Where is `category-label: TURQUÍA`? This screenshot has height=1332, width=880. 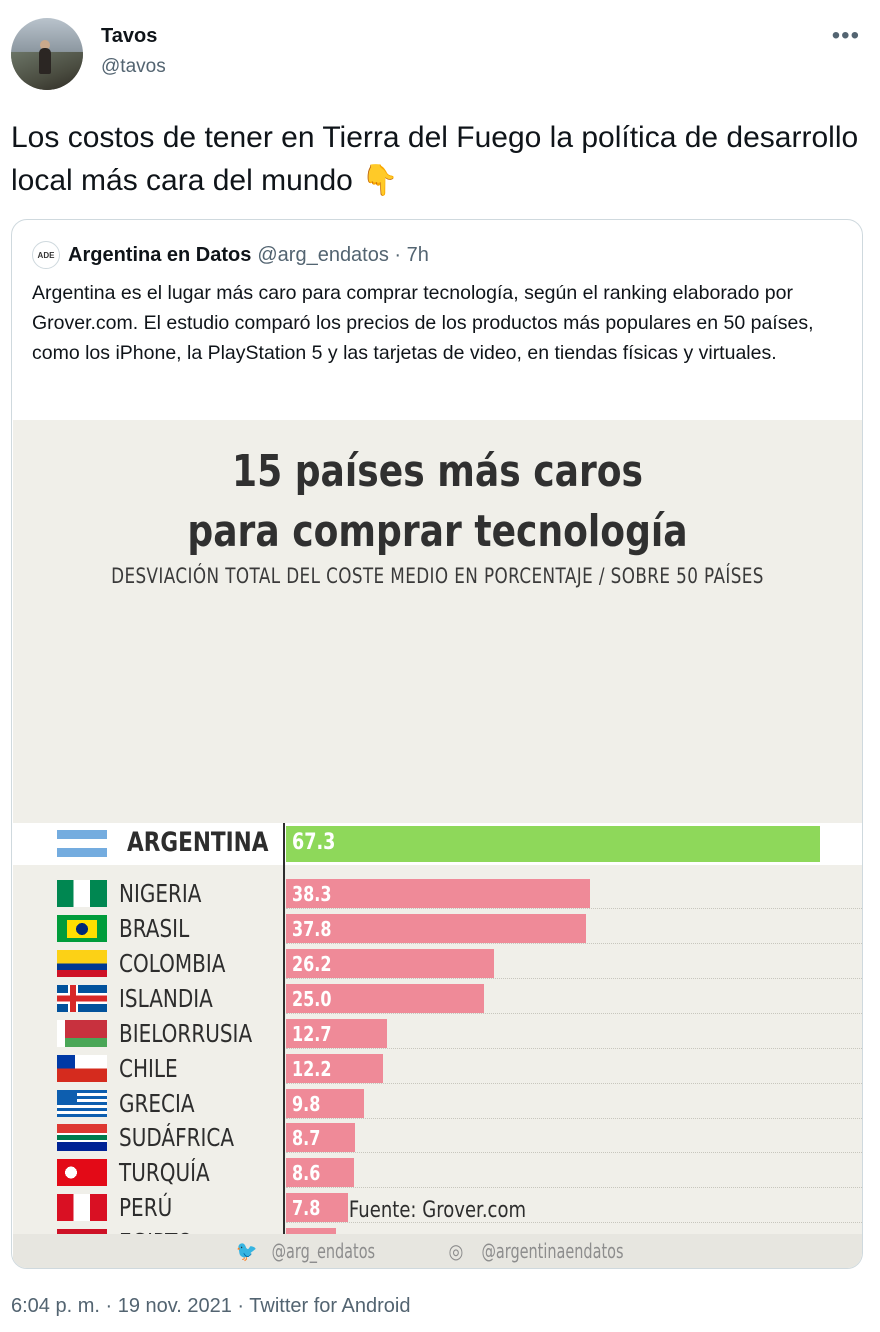
category-label: TURQUÍA is located at coordinates (164, 1172).